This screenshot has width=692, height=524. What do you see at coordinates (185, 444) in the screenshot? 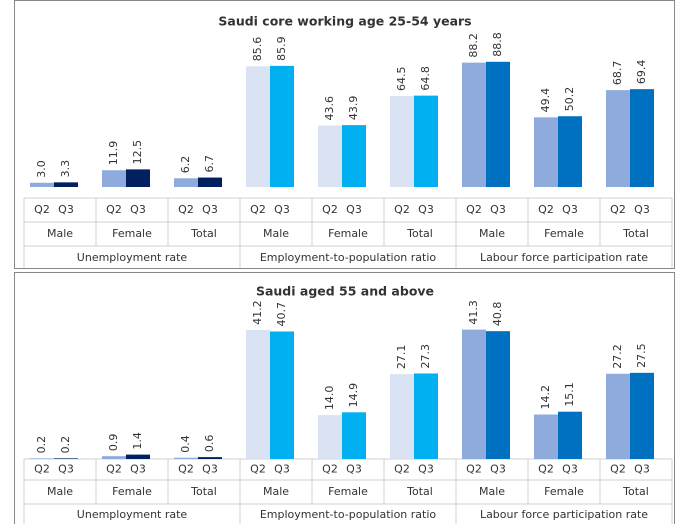
I see `data-label: 0.4` at bounding box center [185, 444].